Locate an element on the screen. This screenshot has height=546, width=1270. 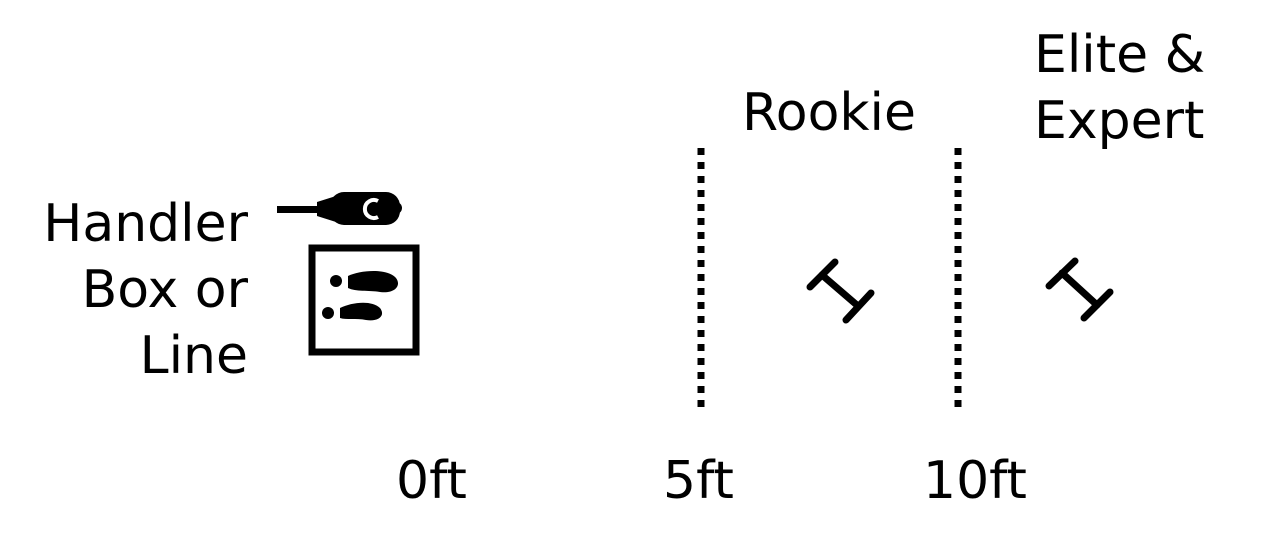
handler-label-line-3: Line is located at coordinates (193, 356).